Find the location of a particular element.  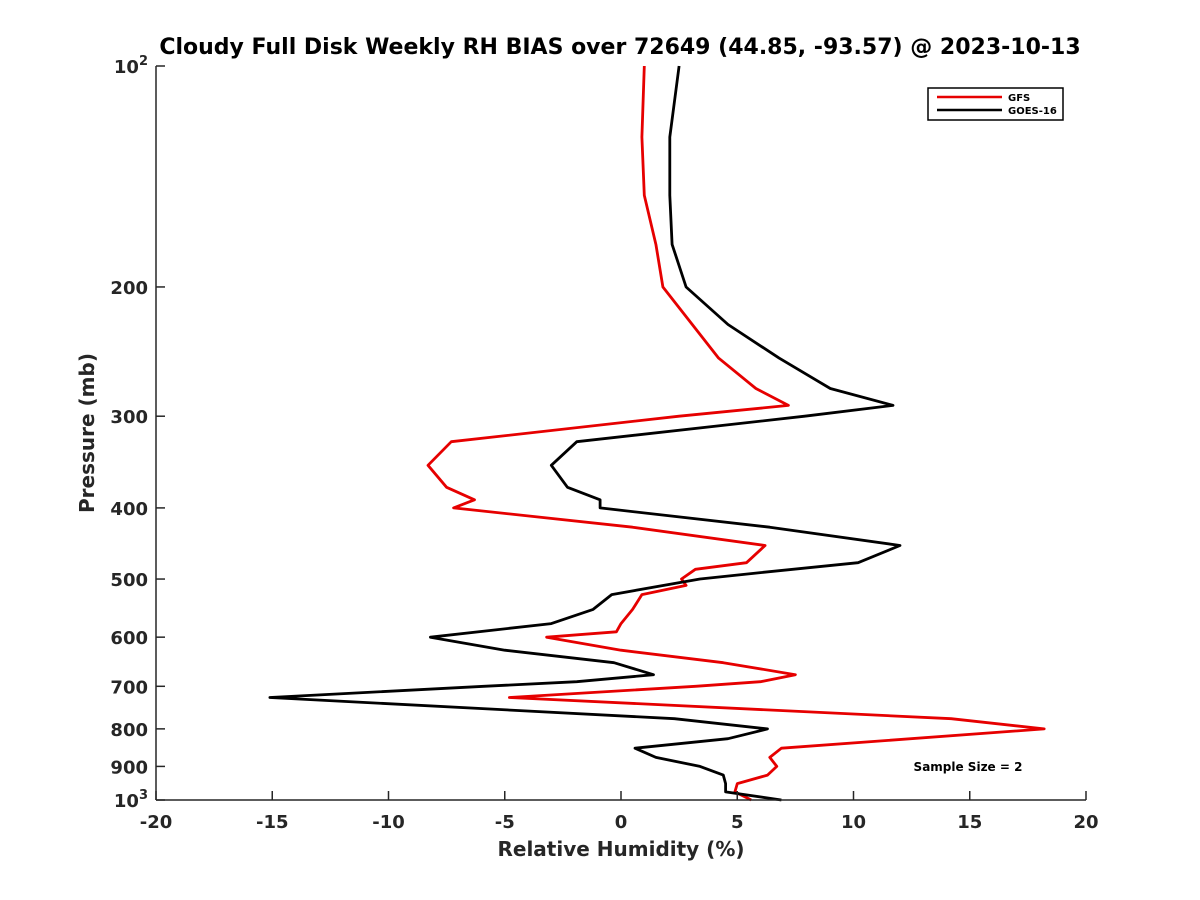

legend: GFS GOES-16 is located at coordinates (995, 104).